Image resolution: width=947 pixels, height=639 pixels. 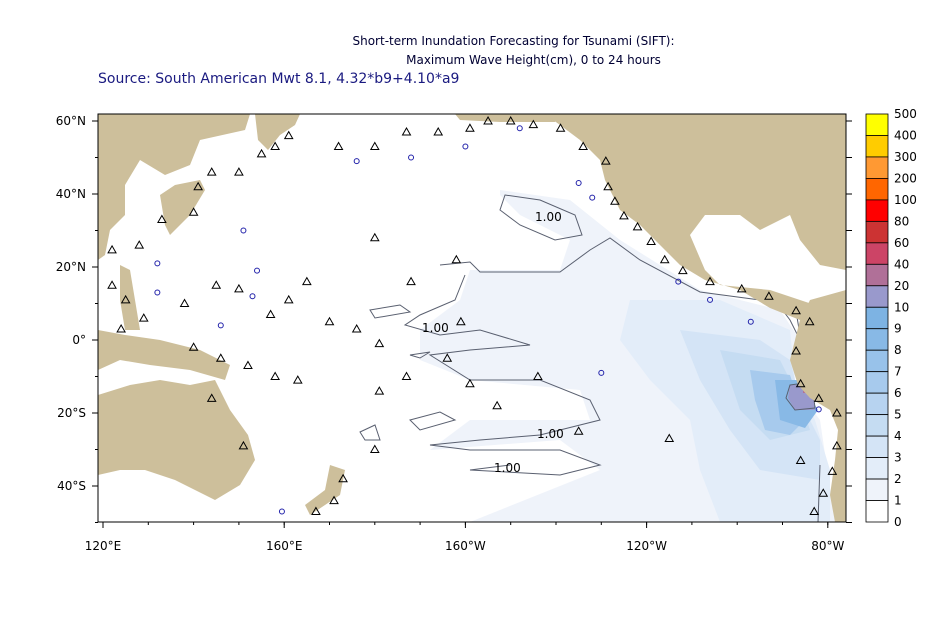 What do you see at coordinates (164, 355) in the screenshot?
I see `indonesia-new-guinea` at bounding box center [164, 355].